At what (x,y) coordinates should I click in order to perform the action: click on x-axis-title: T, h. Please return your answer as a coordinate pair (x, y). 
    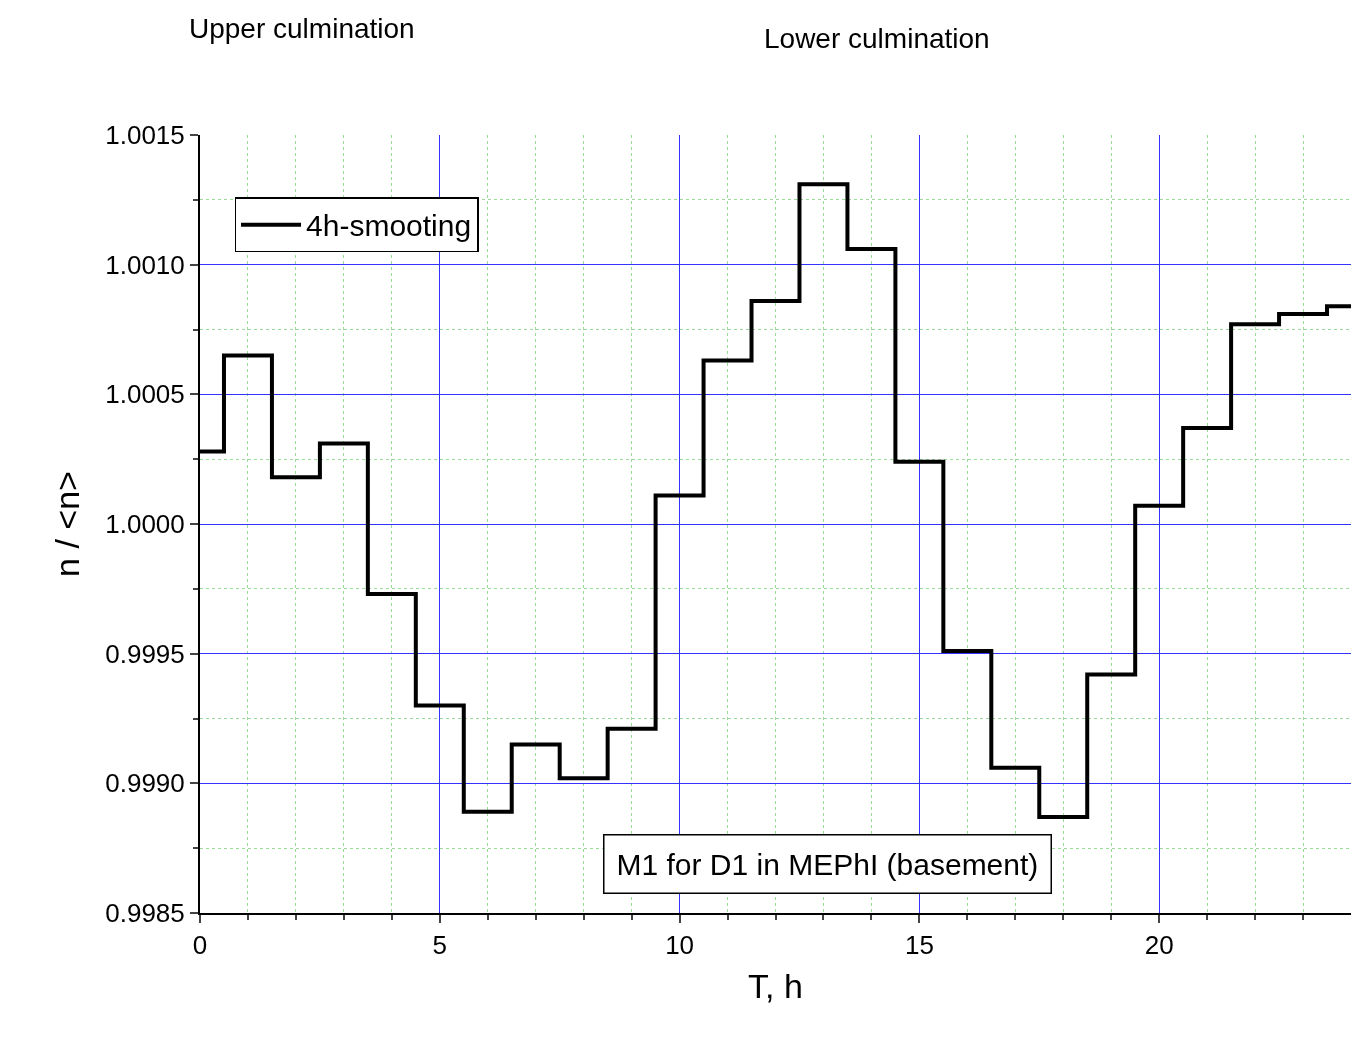
    Looking at the image, I should click on (775, 986).